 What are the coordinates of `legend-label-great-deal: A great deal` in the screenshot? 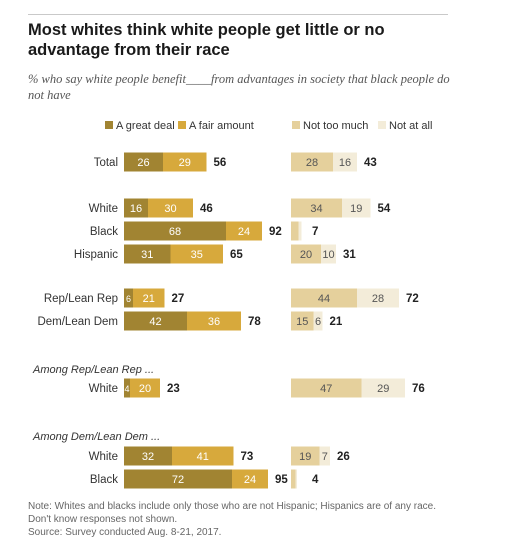 It's located at (145, 126).